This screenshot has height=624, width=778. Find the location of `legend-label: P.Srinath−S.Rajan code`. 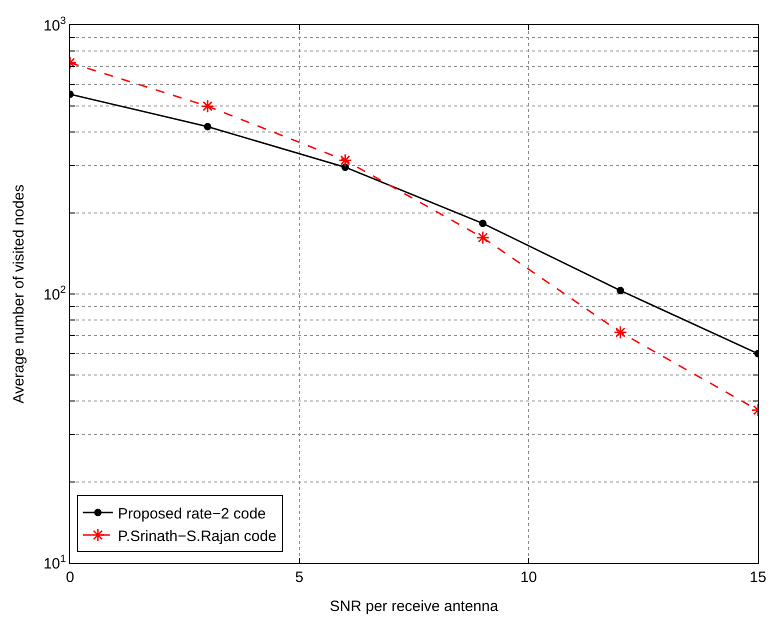

legend-label: P.Srinath−S.Rajan code is located at coordinates (197, 536).